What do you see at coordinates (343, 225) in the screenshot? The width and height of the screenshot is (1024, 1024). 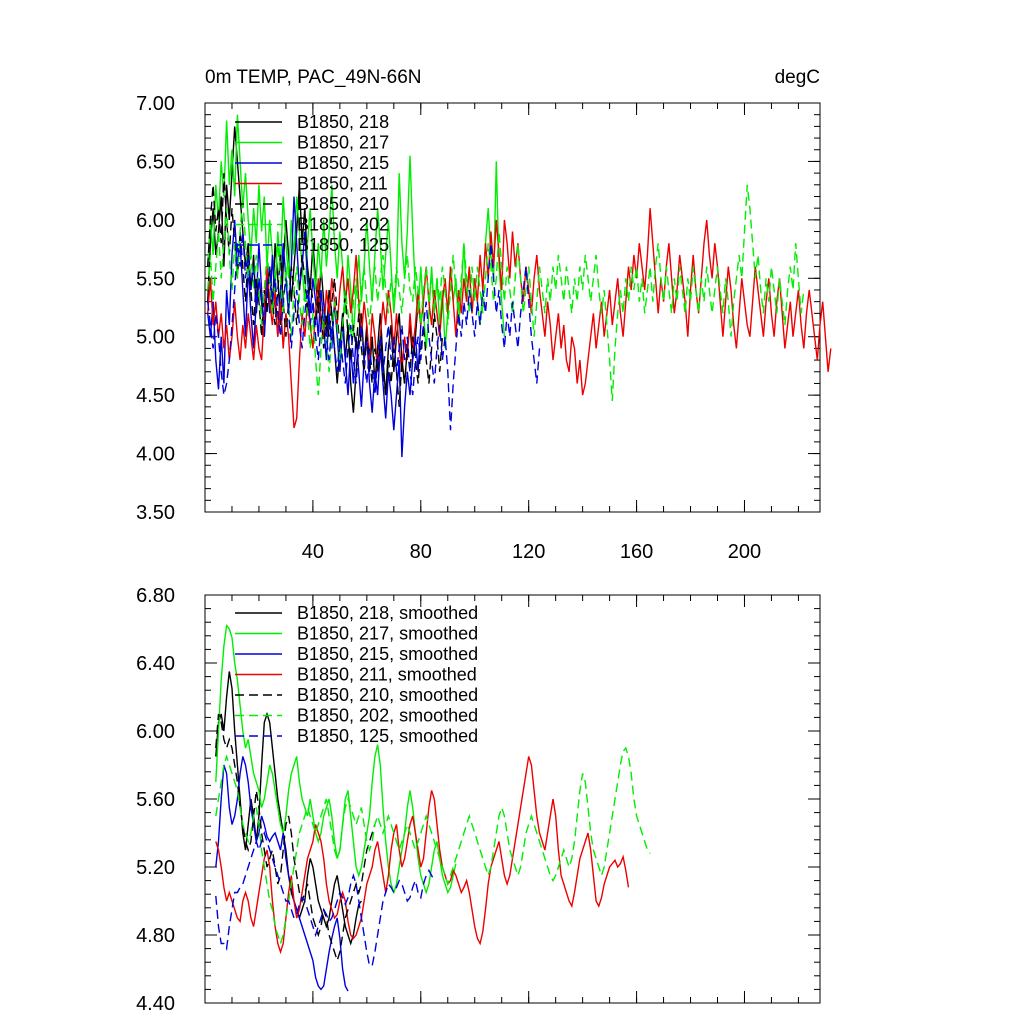 I see `legend-label: B1850, 202` at bounding box center [343, 225].